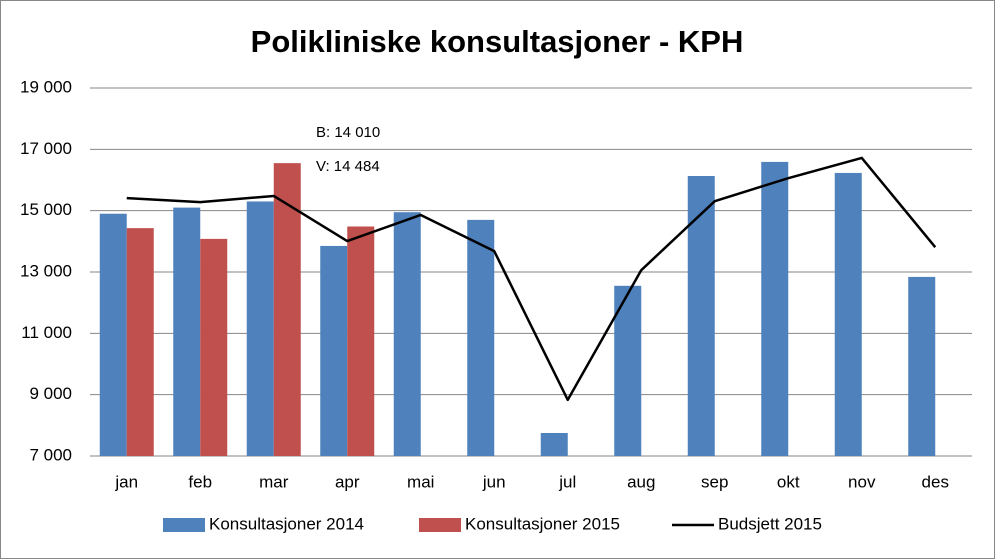 The height and width of the screenshot is (559, 995). What do you see at coordinates (348, 166) in the screenshot?
I see `annotation: V: 14 484` at bounding box center [348, 166].